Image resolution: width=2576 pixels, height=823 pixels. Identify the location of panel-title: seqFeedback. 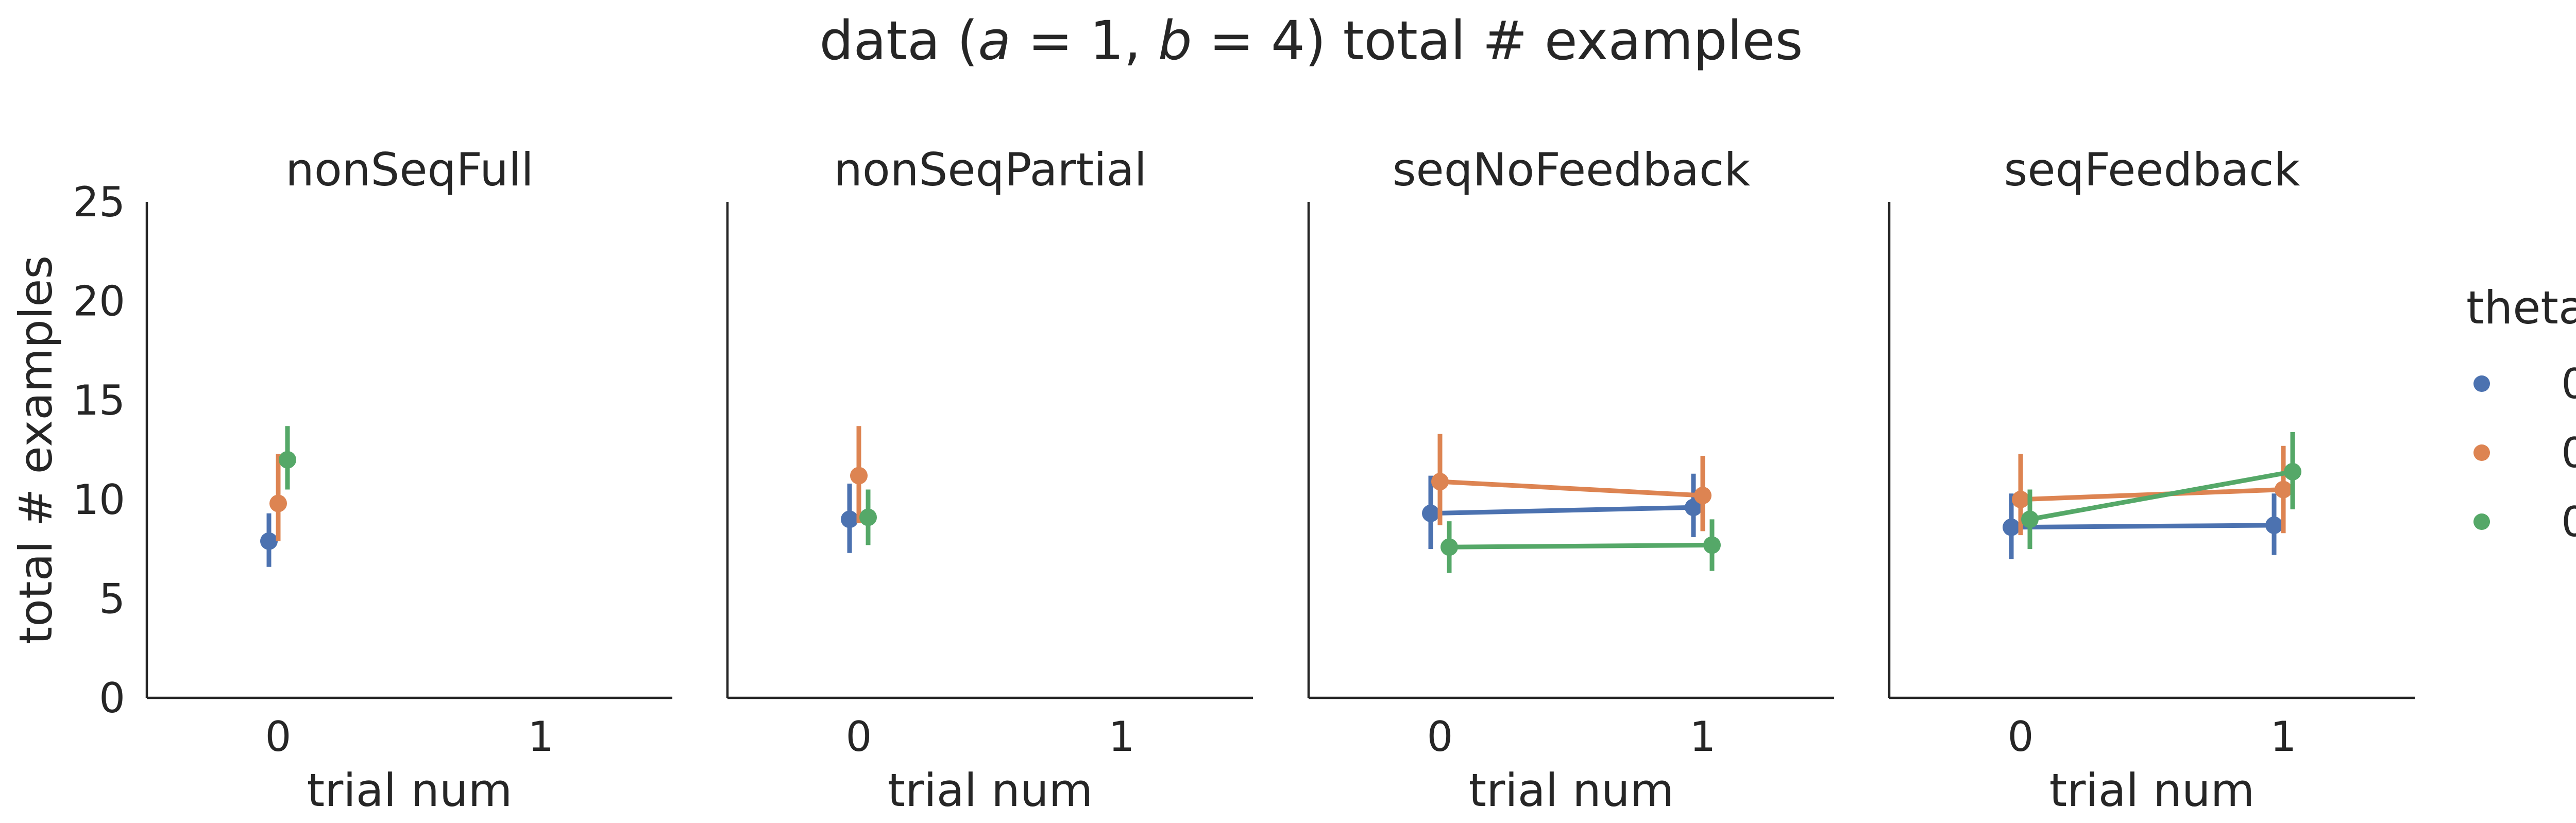
(2152, 169).